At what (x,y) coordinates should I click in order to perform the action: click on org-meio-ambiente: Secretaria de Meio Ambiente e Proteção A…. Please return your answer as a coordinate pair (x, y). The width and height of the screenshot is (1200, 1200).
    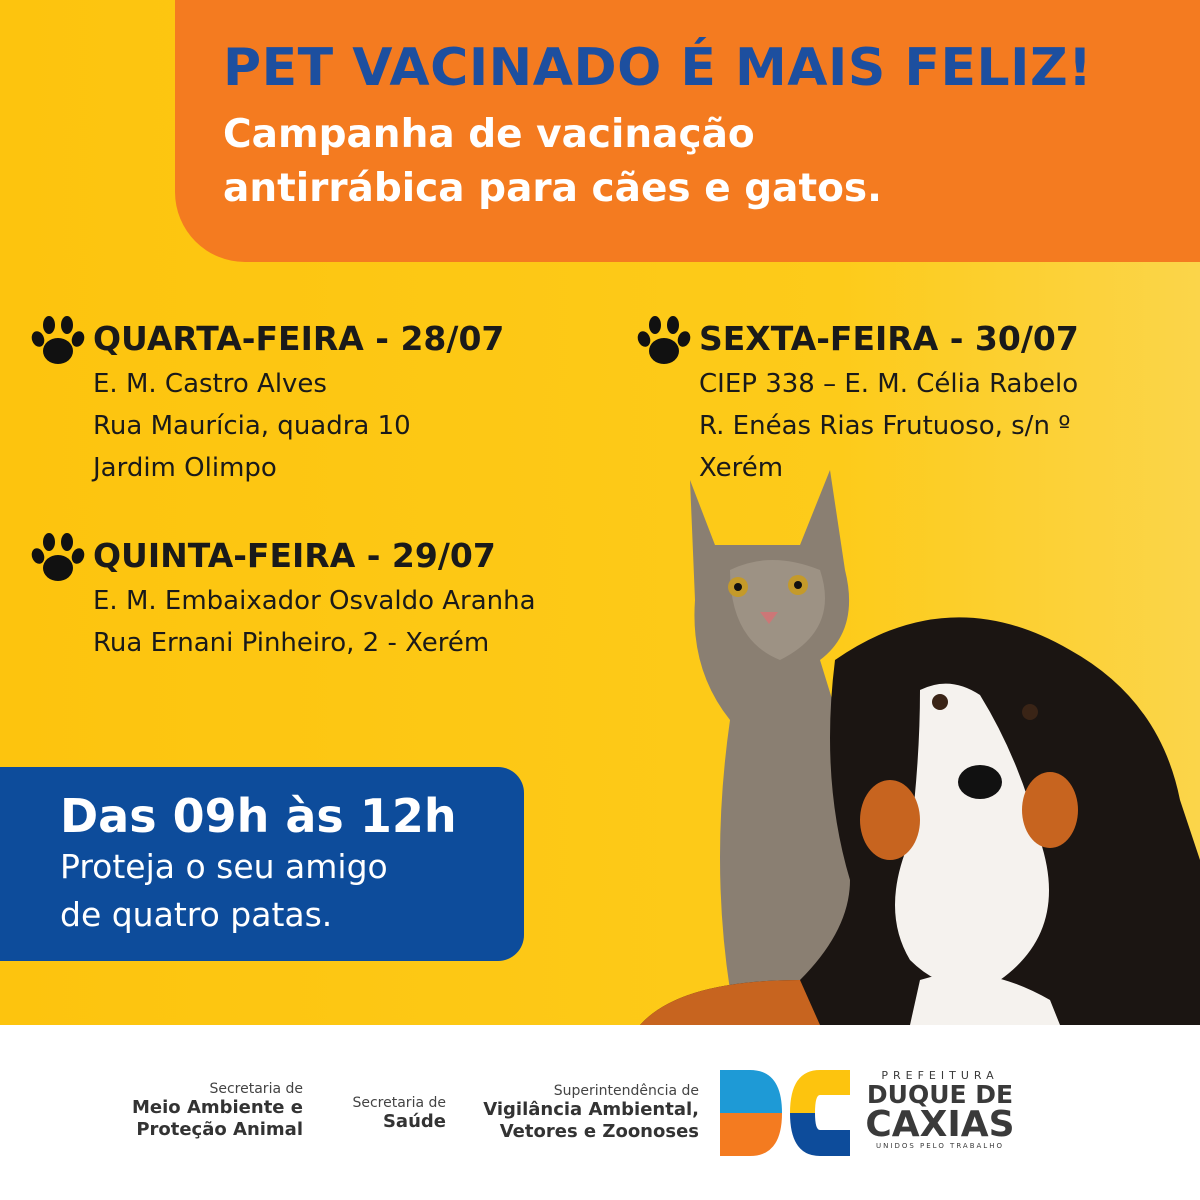
    Looking at the image, I should click on (217, 1111).